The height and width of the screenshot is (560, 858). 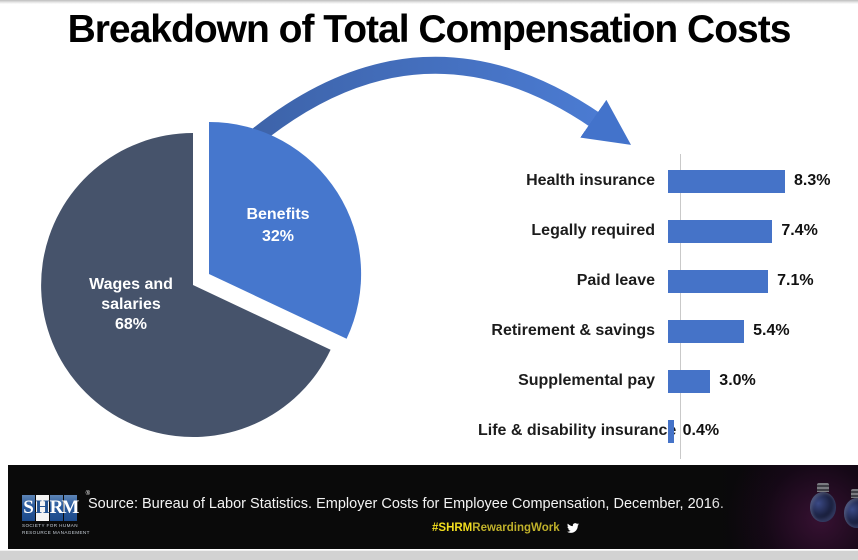 I want to click on window-bottom-edge, so click(x=429, y=555).